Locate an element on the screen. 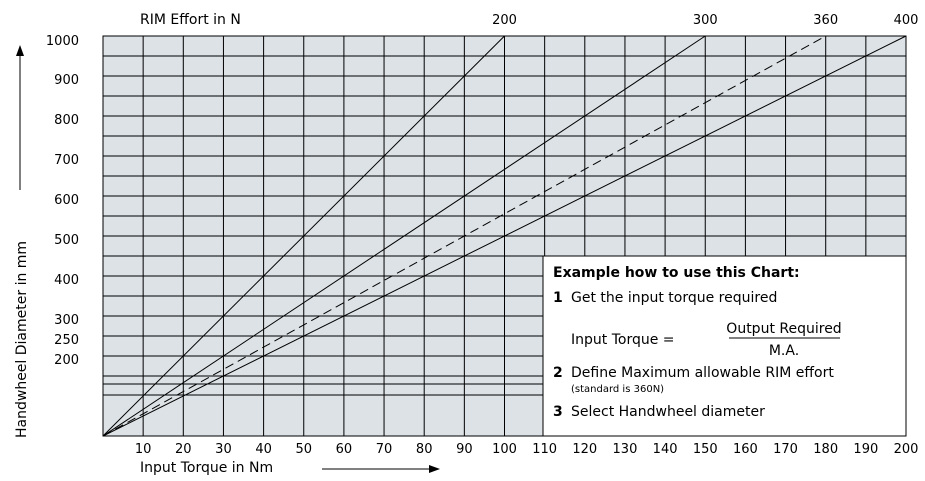 The width and height of the screenshot is (925, 481). y-axis-arrow-head is located at coordinates (20, 50).